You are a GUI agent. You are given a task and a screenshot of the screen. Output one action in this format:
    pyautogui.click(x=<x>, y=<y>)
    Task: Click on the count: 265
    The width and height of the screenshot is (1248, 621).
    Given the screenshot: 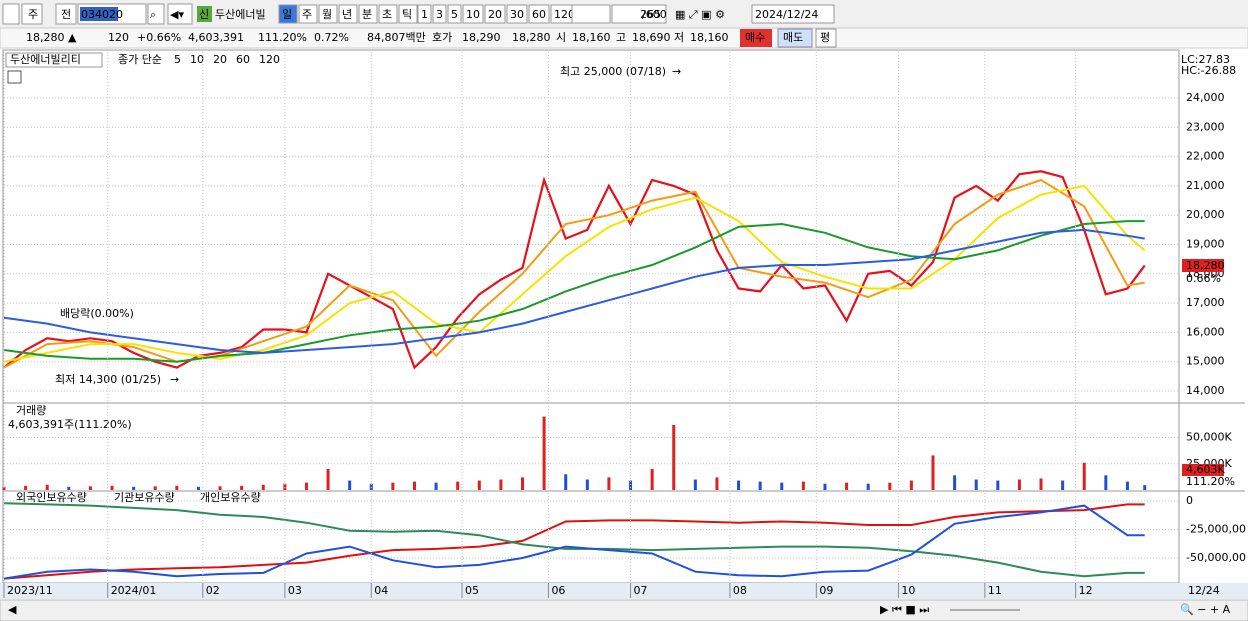 What is the action you would take?
    pyautogui.click(x=650, y=14)
    